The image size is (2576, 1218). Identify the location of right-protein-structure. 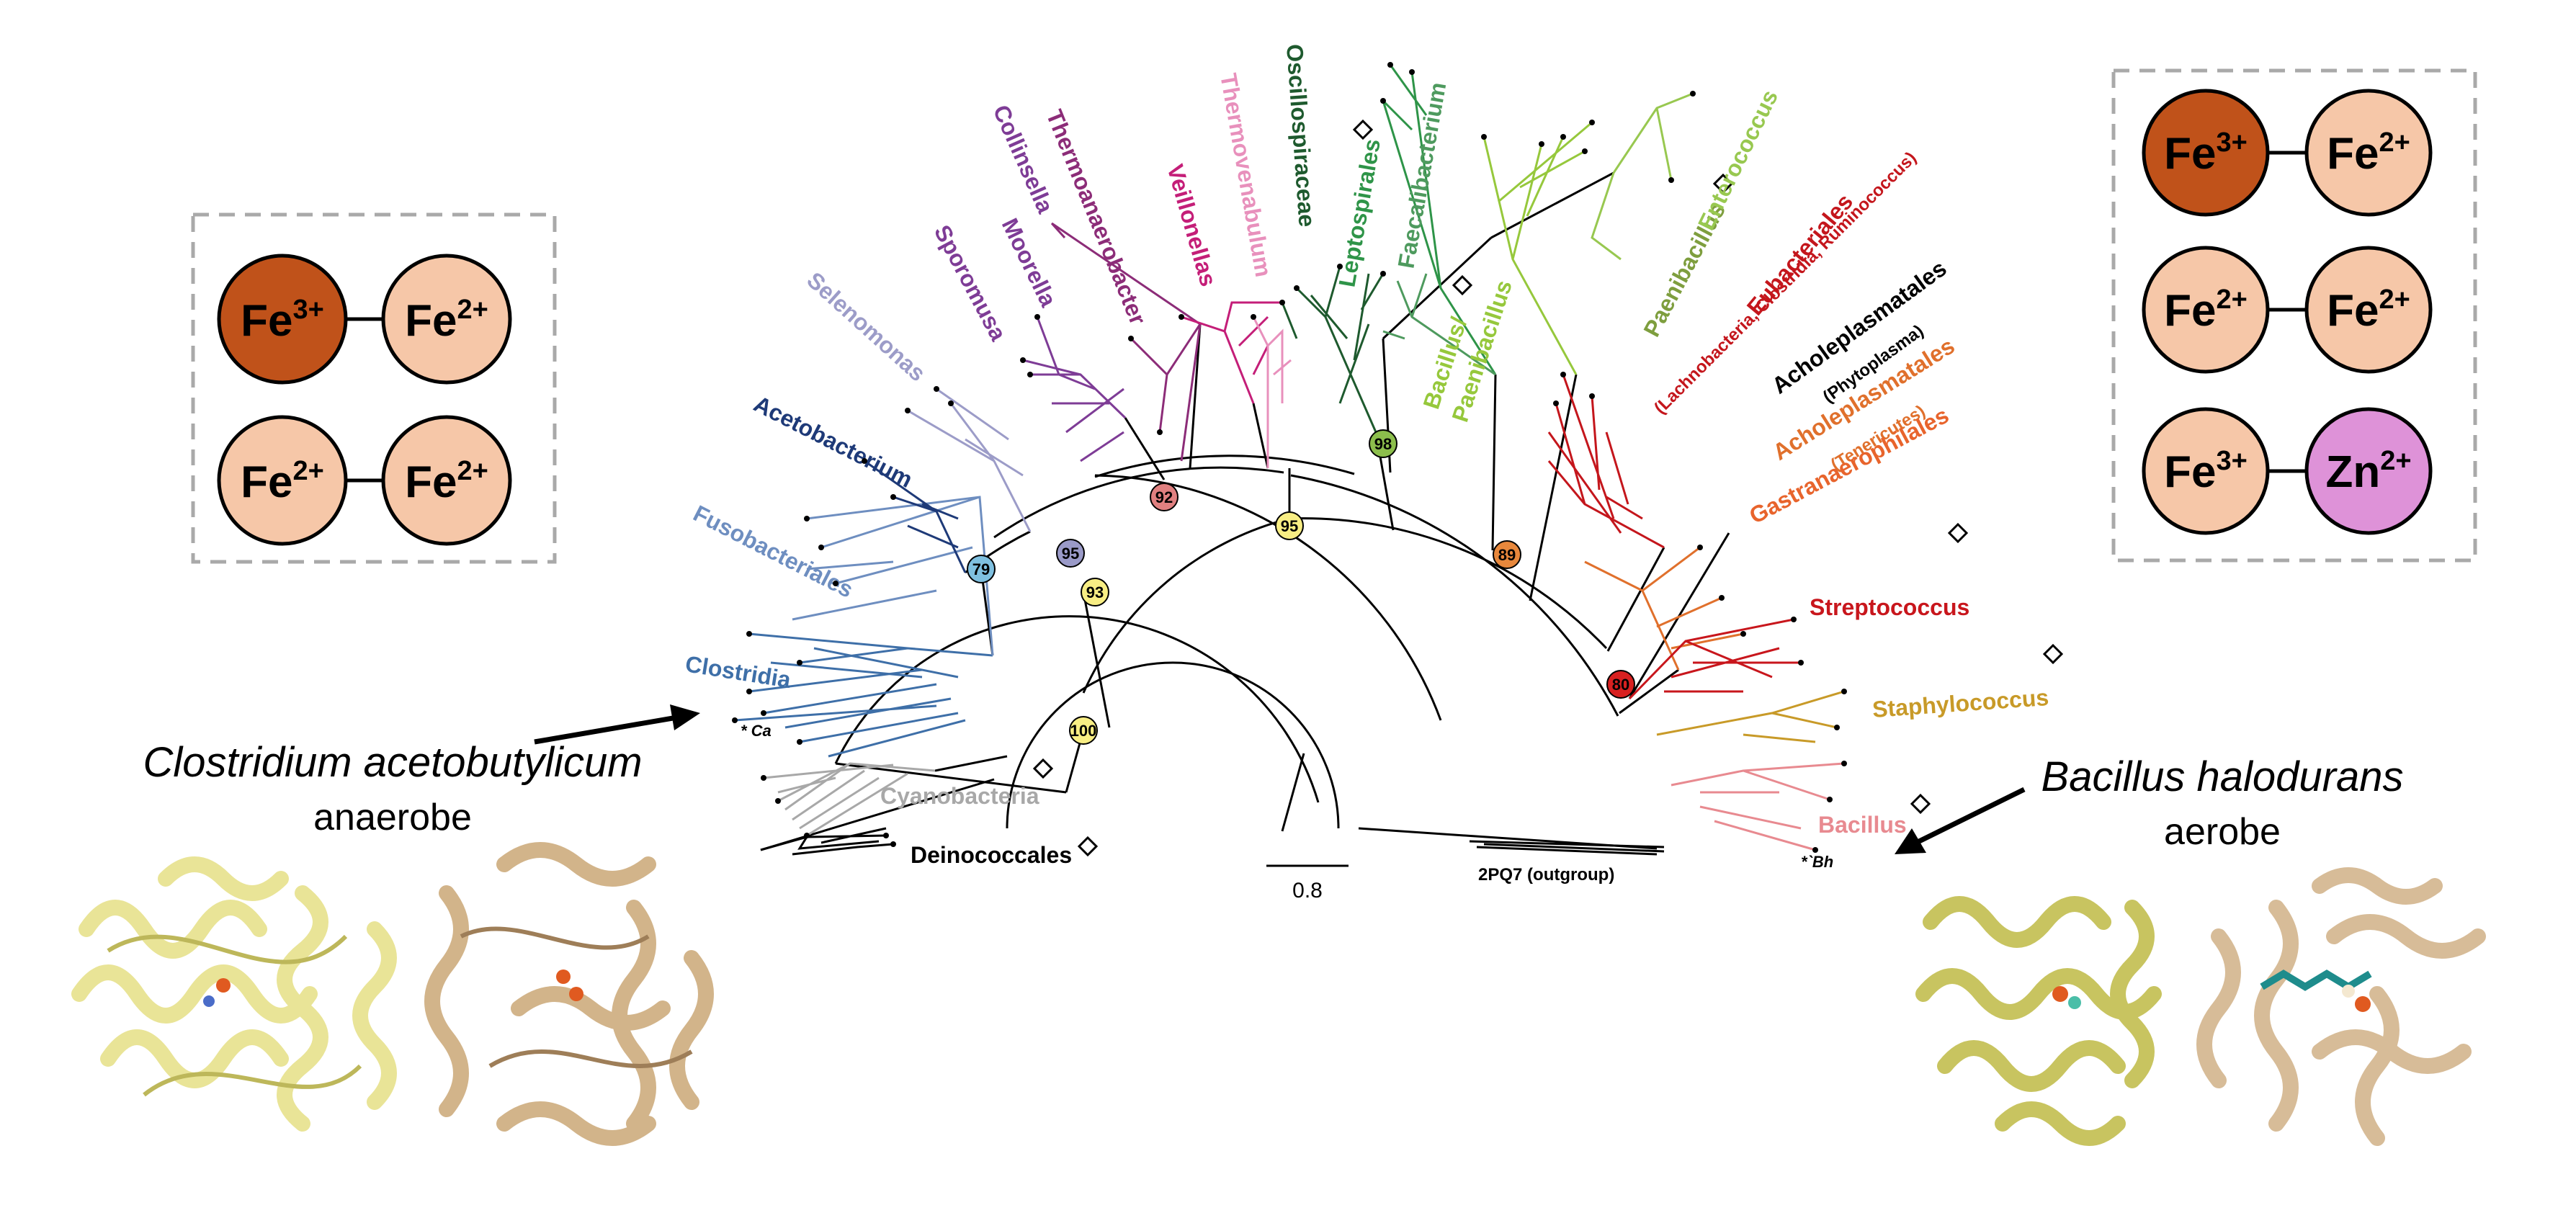
(2200, 1006).